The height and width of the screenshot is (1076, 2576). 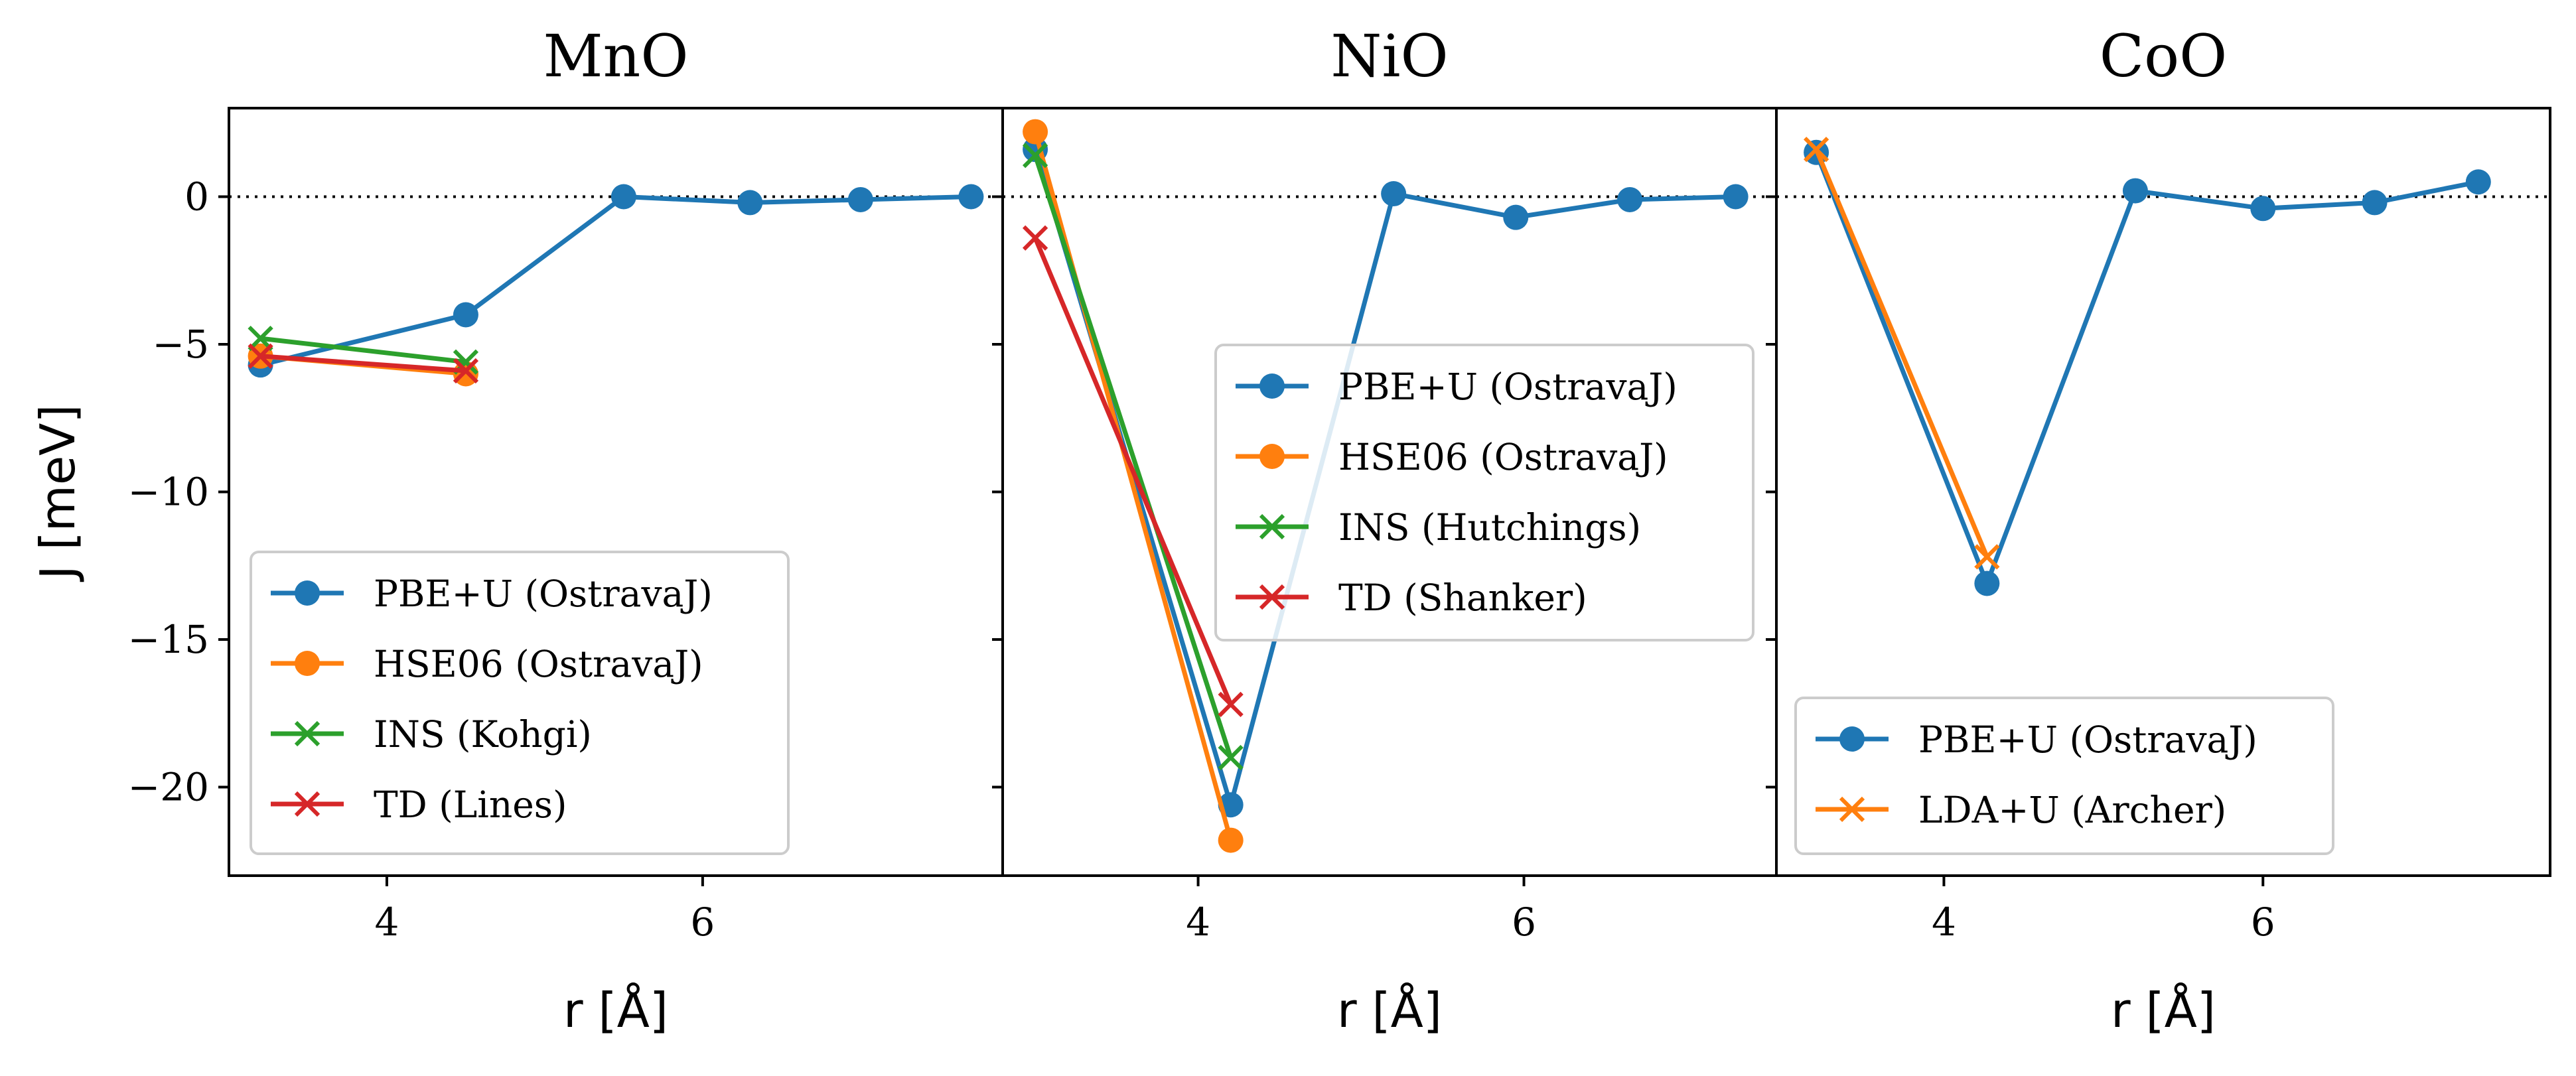 I want to click on legend: PBE+U (OstravaJ) LDA+U (Archer), so click(x=2064, y=776).